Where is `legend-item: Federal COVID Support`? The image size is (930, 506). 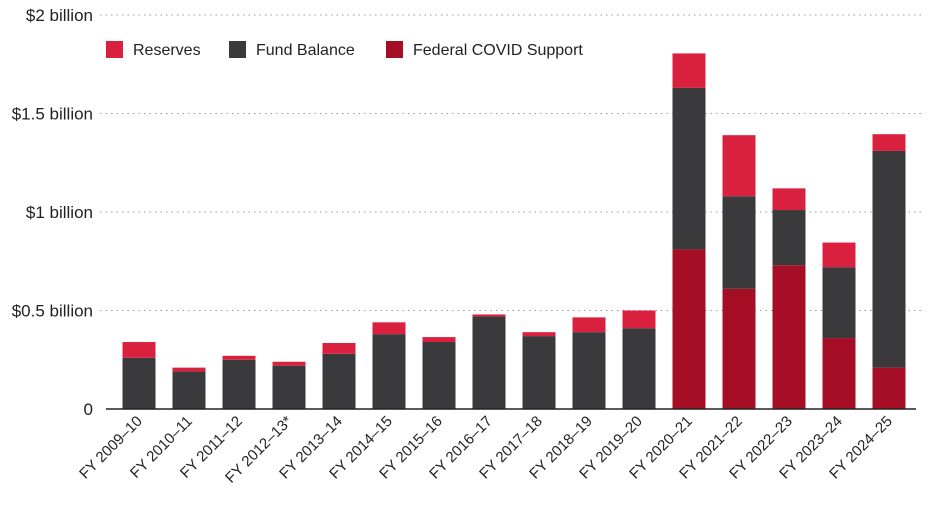 legend-item: Federal COVID Support is located at coordinates (484, 50).